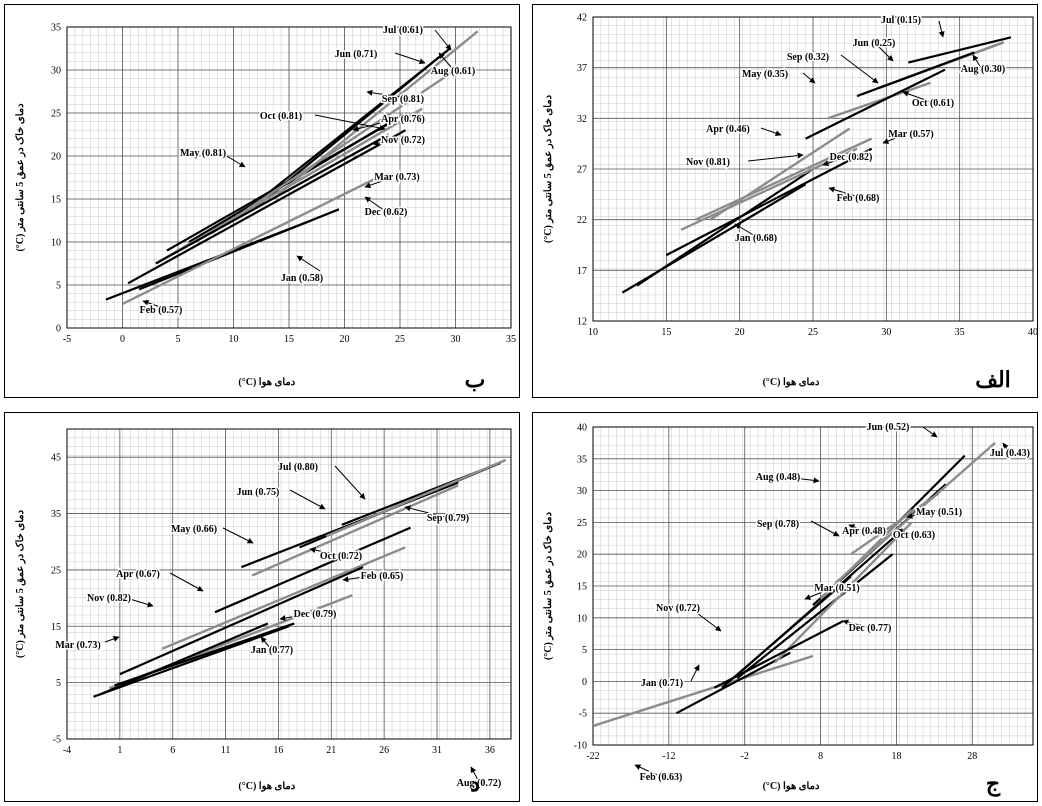  I want to click on series-label: Jan (0.77), so click(272, 650).